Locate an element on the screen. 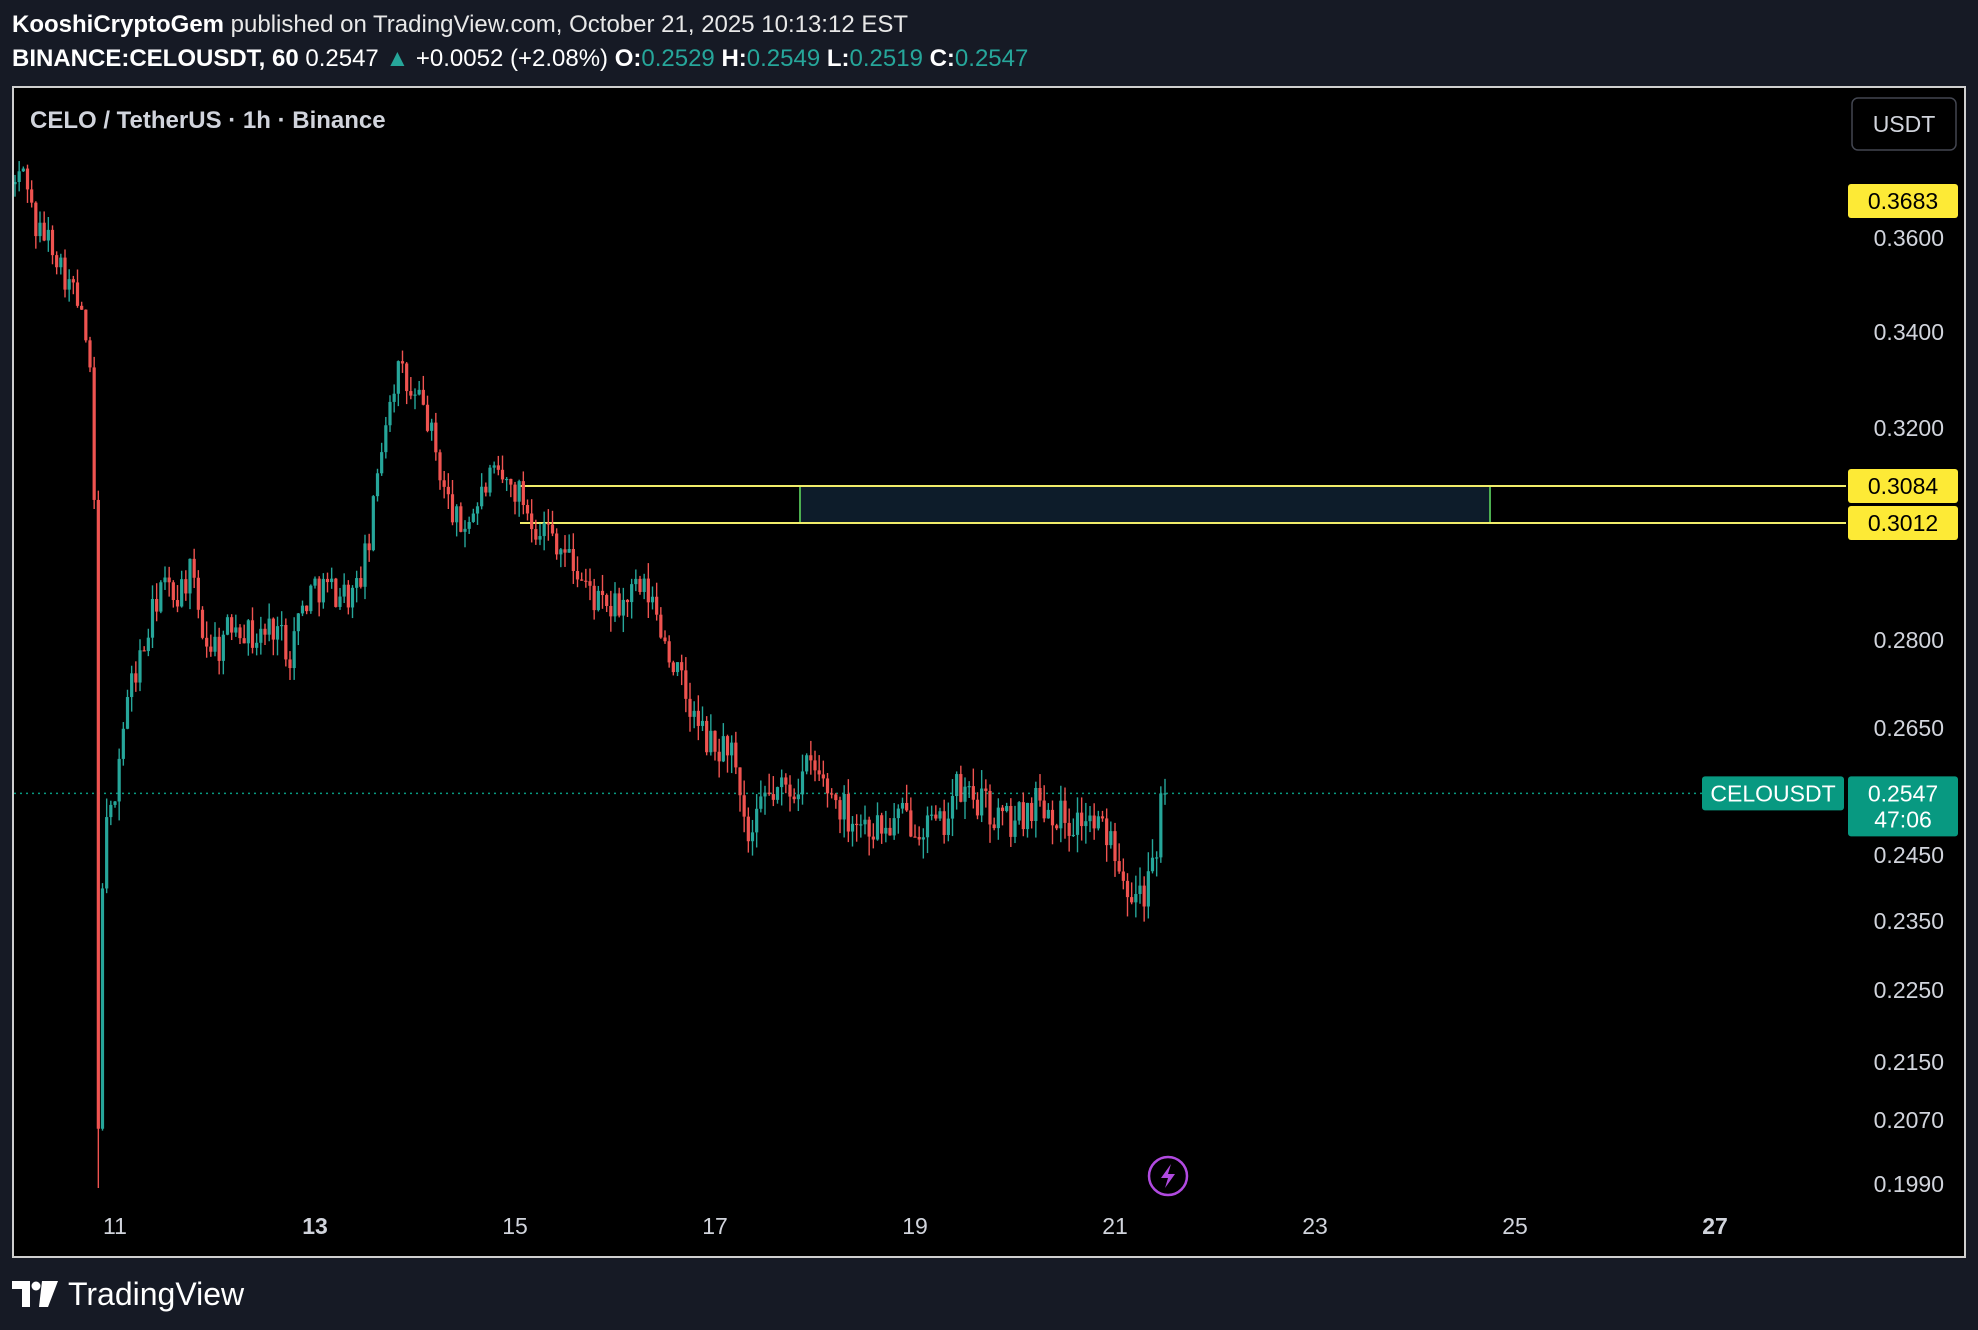  currency-button is located at coordinates (1904, 124).